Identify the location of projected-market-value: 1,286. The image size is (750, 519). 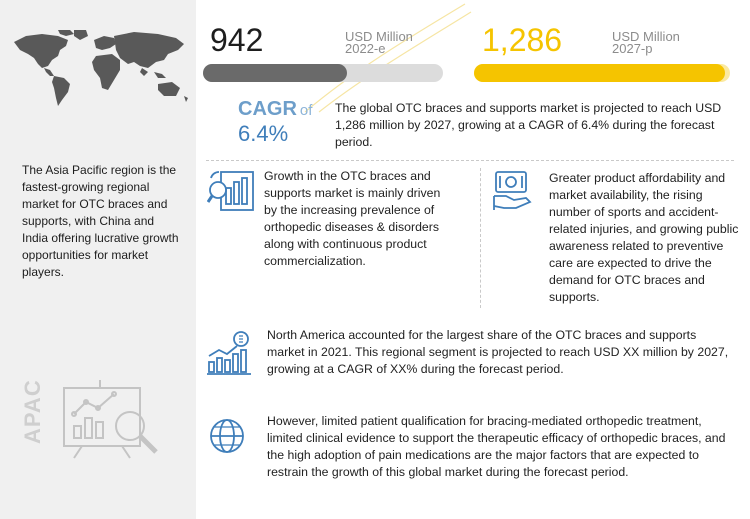
(522, 40).